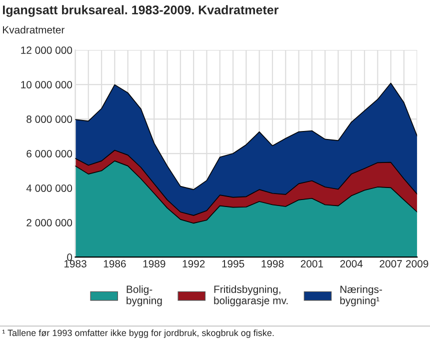 The image size is (430, 345). What do you see at coordinates (154, 264) in the screenshot?
I see `x-tick-label: 1989` at bounding box center [154, 264].